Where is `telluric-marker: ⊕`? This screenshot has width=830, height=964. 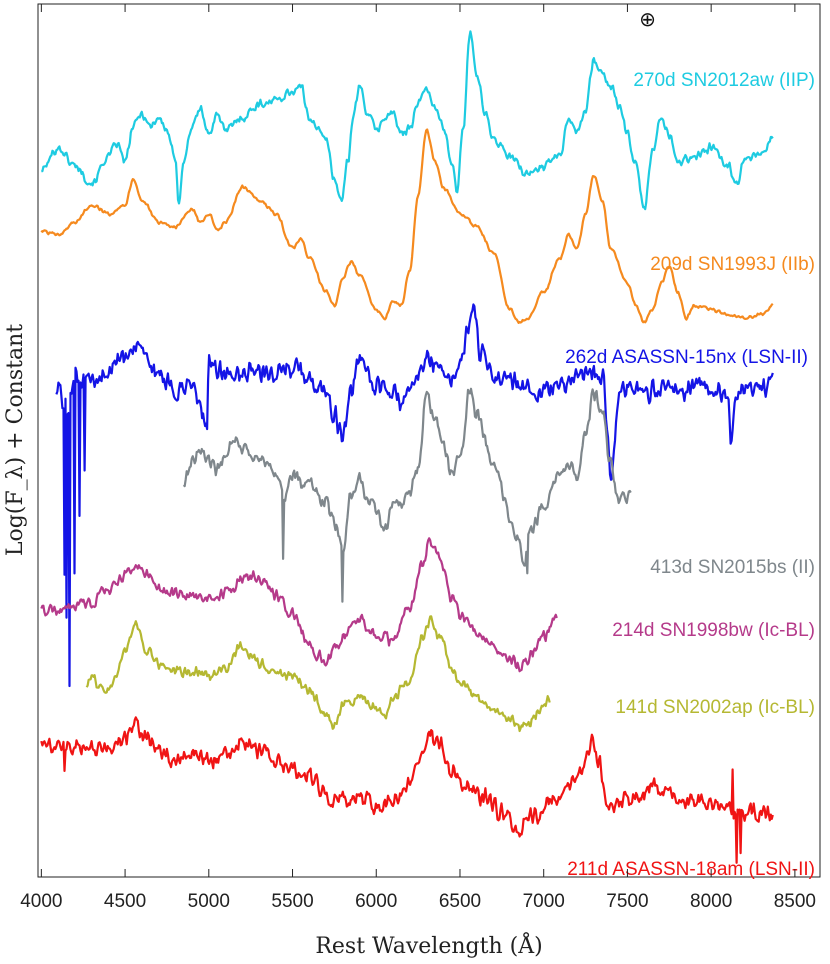
telluric-marker: ⊕ is located at coordinates (647, 19).